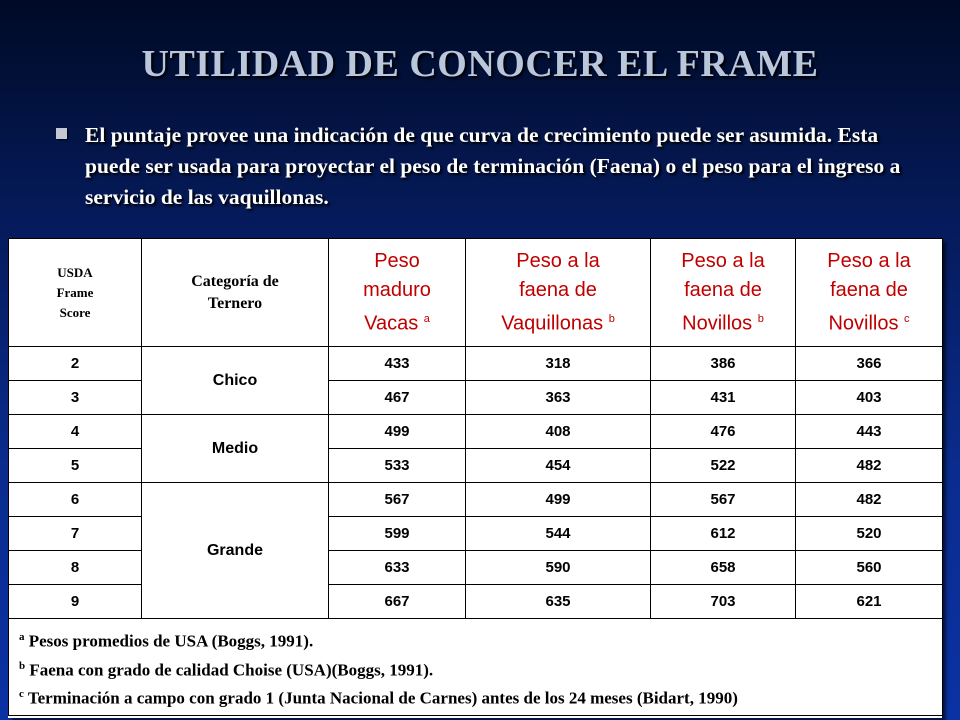 This screenshot has width=960, height=720. Describe the element at coordinates (391, 323) in the screenshot. I see `header-line-text: Vacas` at that location.